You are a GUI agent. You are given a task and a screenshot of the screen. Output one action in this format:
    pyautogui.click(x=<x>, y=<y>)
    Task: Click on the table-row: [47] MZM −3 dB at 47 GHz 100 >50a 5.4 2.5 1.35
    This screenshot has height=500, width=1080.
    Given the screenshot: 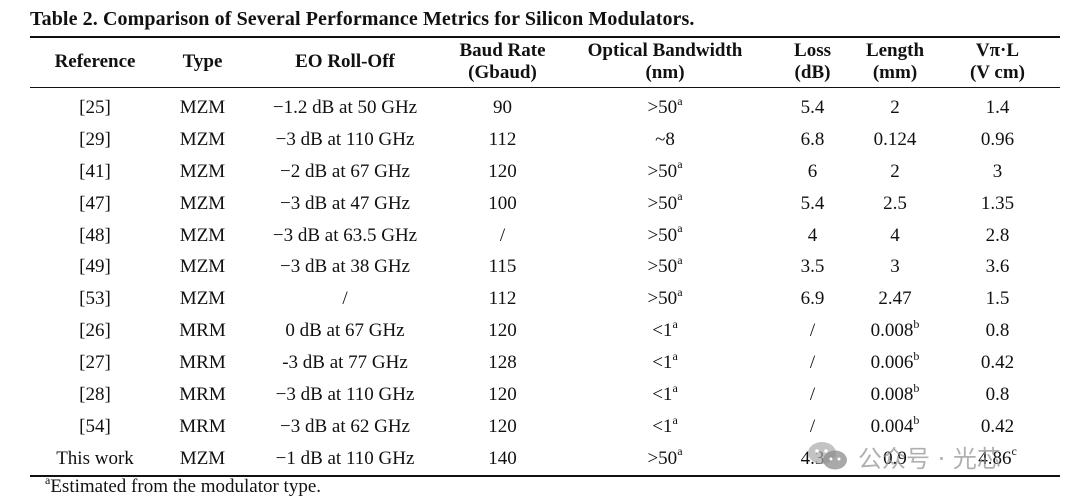 What is the action you would take?
    pyautogui.click(x=545, y=204)
    